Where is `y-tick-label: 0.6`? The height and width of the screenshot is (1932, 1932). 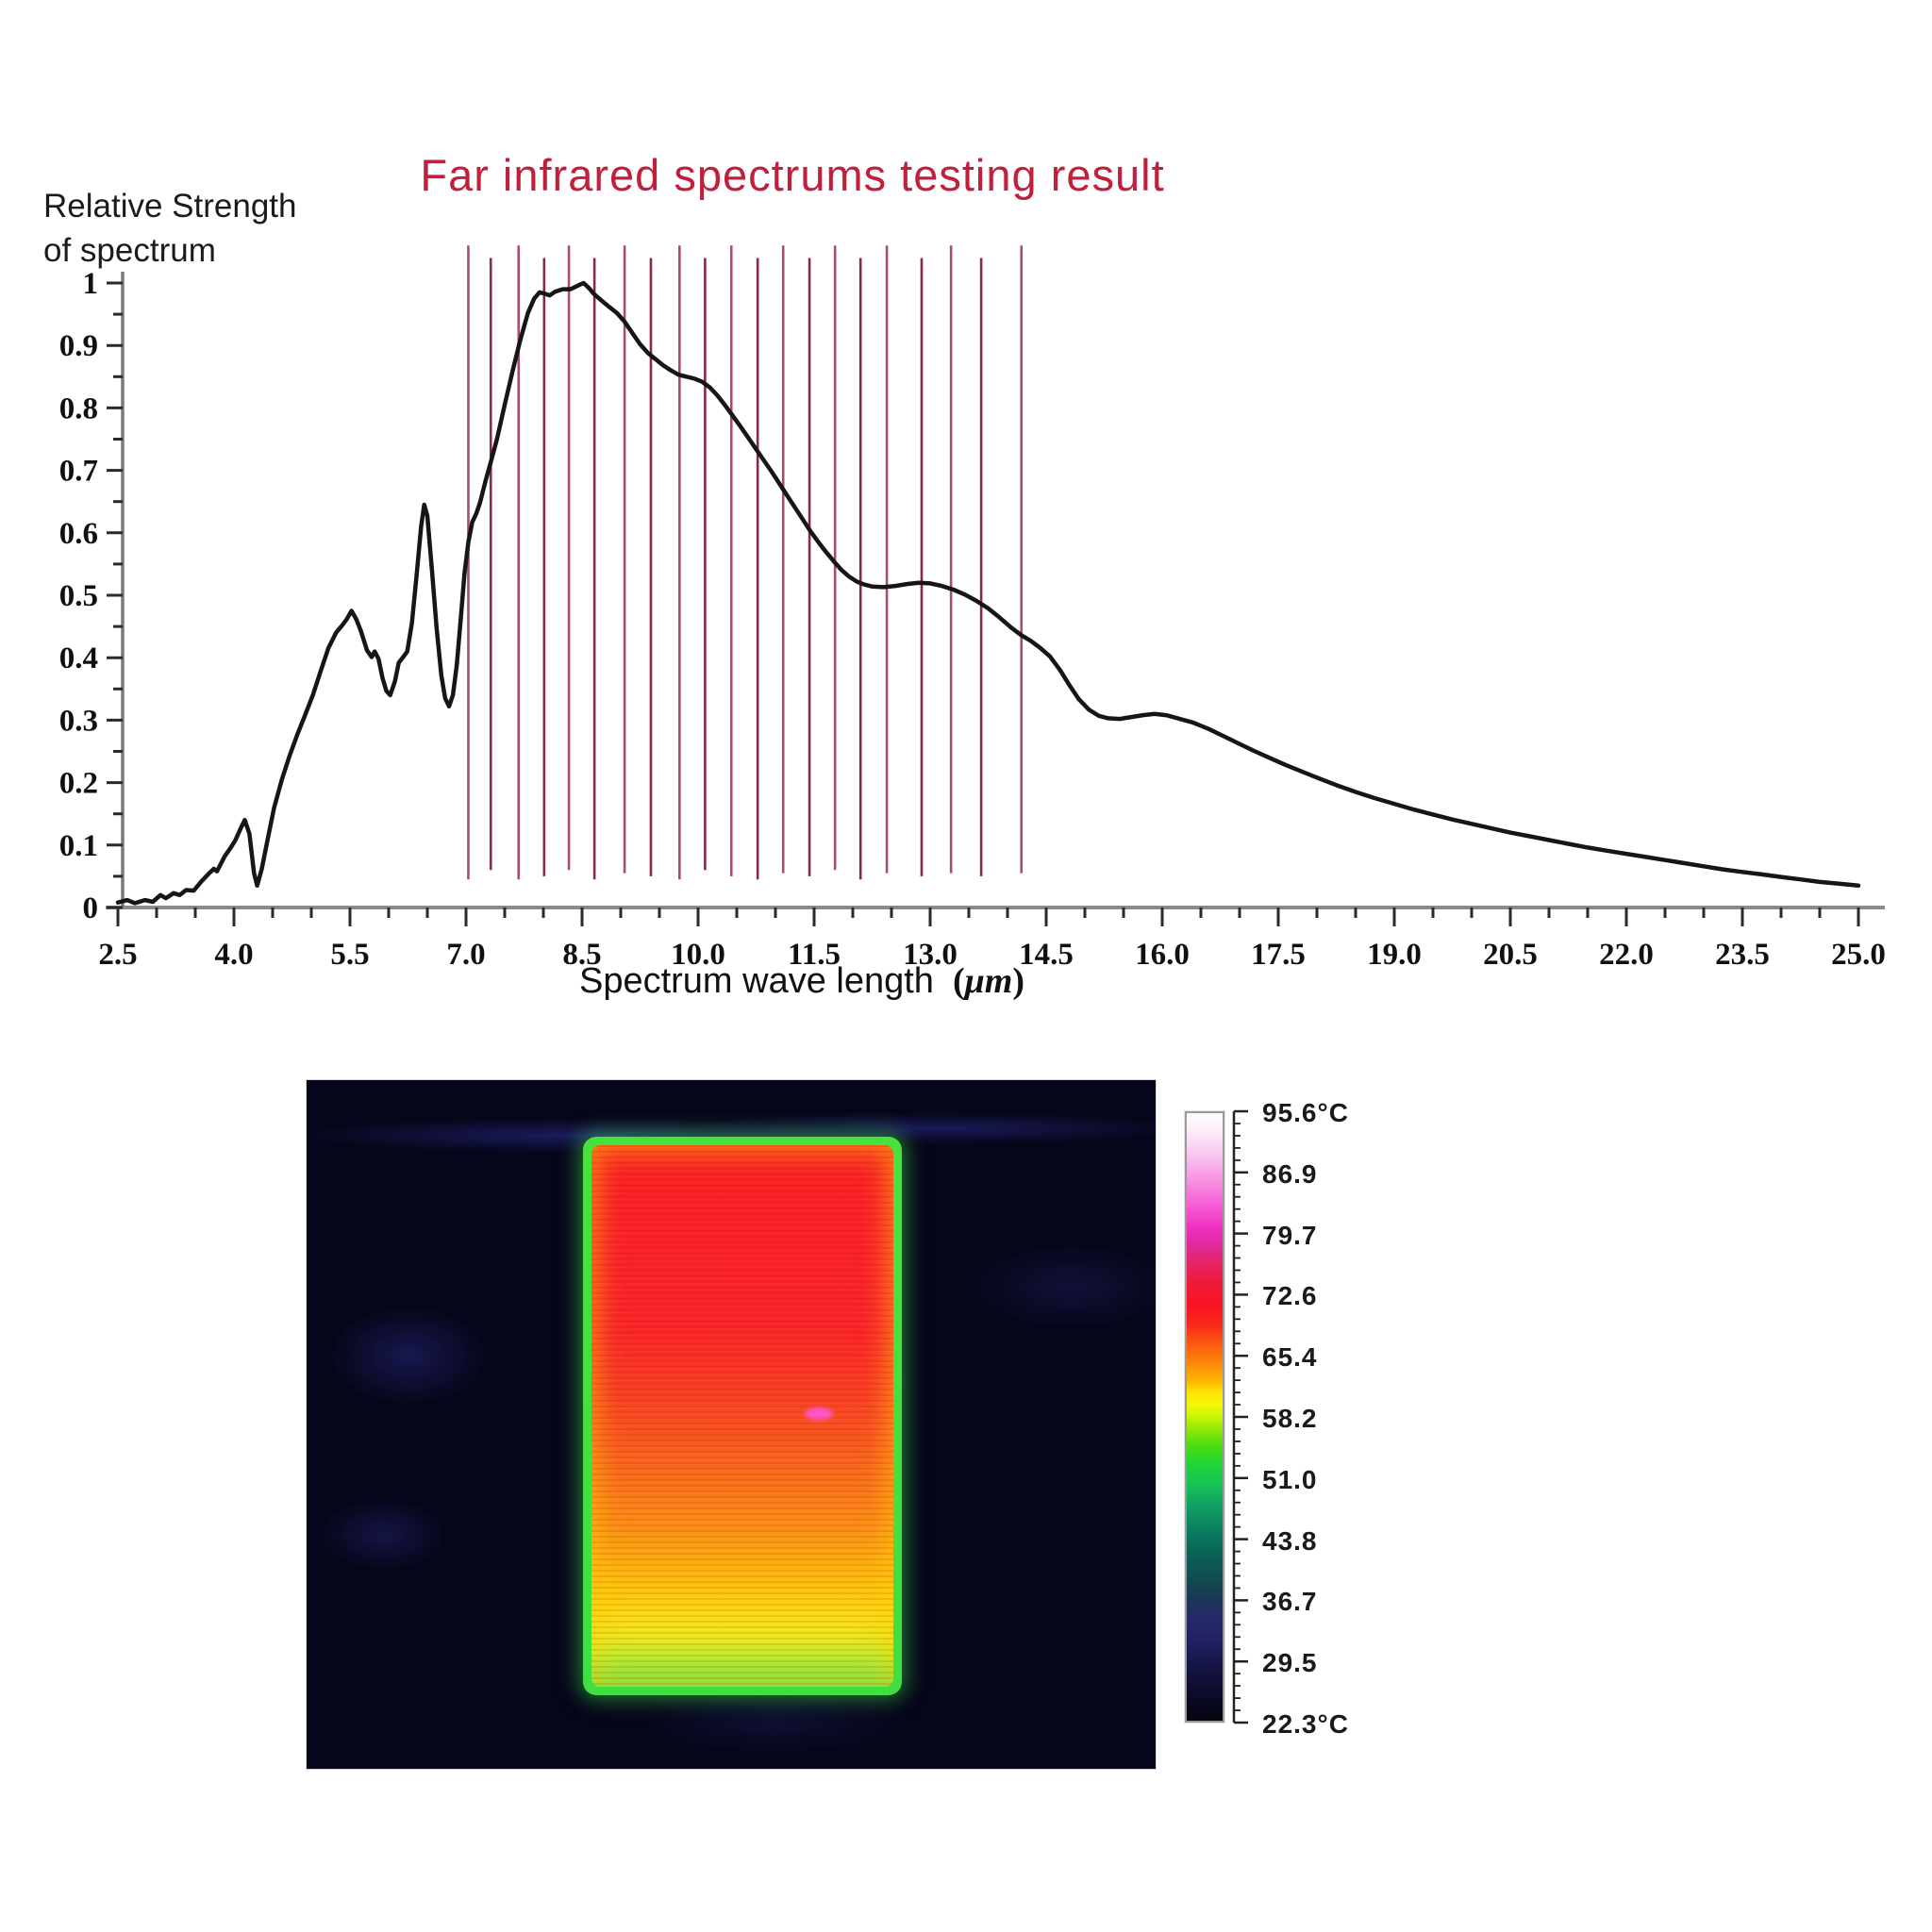
y-tick-label: 0.6 is located at coordinates (79, 534).